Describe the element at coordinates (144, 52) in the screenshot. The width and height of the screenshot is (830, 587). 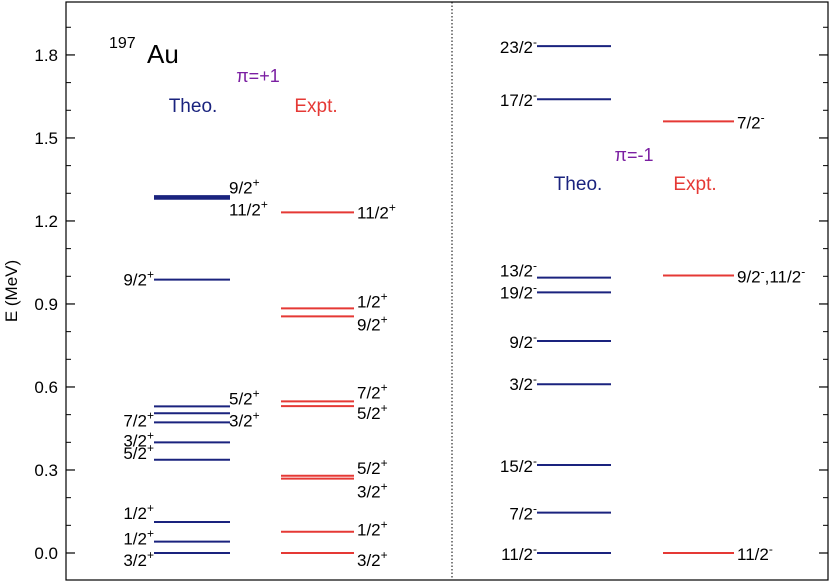
I see `nucleus-label: 197 Au` at that location.